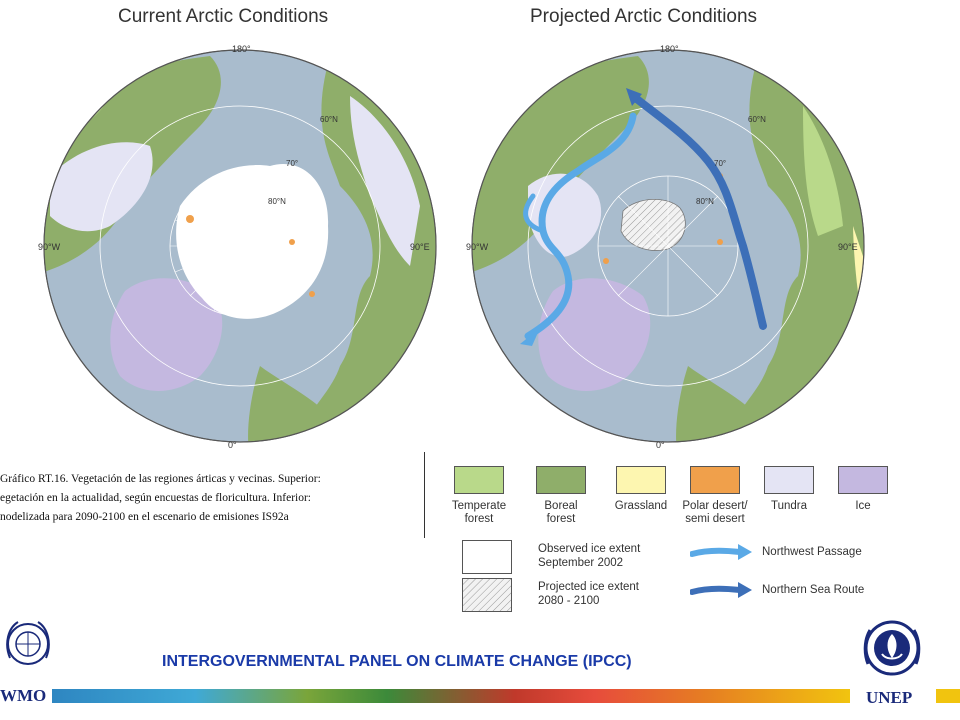 This screenshot has width=960, height=720. Describe the element at coordinates (561, 512) in the screenshot. I see `boreal-forest-label: Boreal forest` at that location.